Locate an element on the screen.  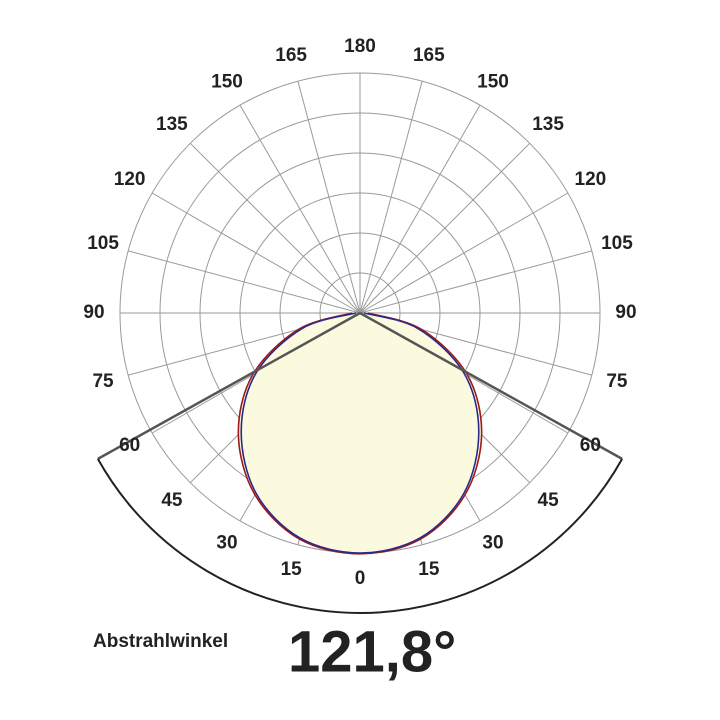
angle-tick-label: 0 is located at coordinates (360, 578).